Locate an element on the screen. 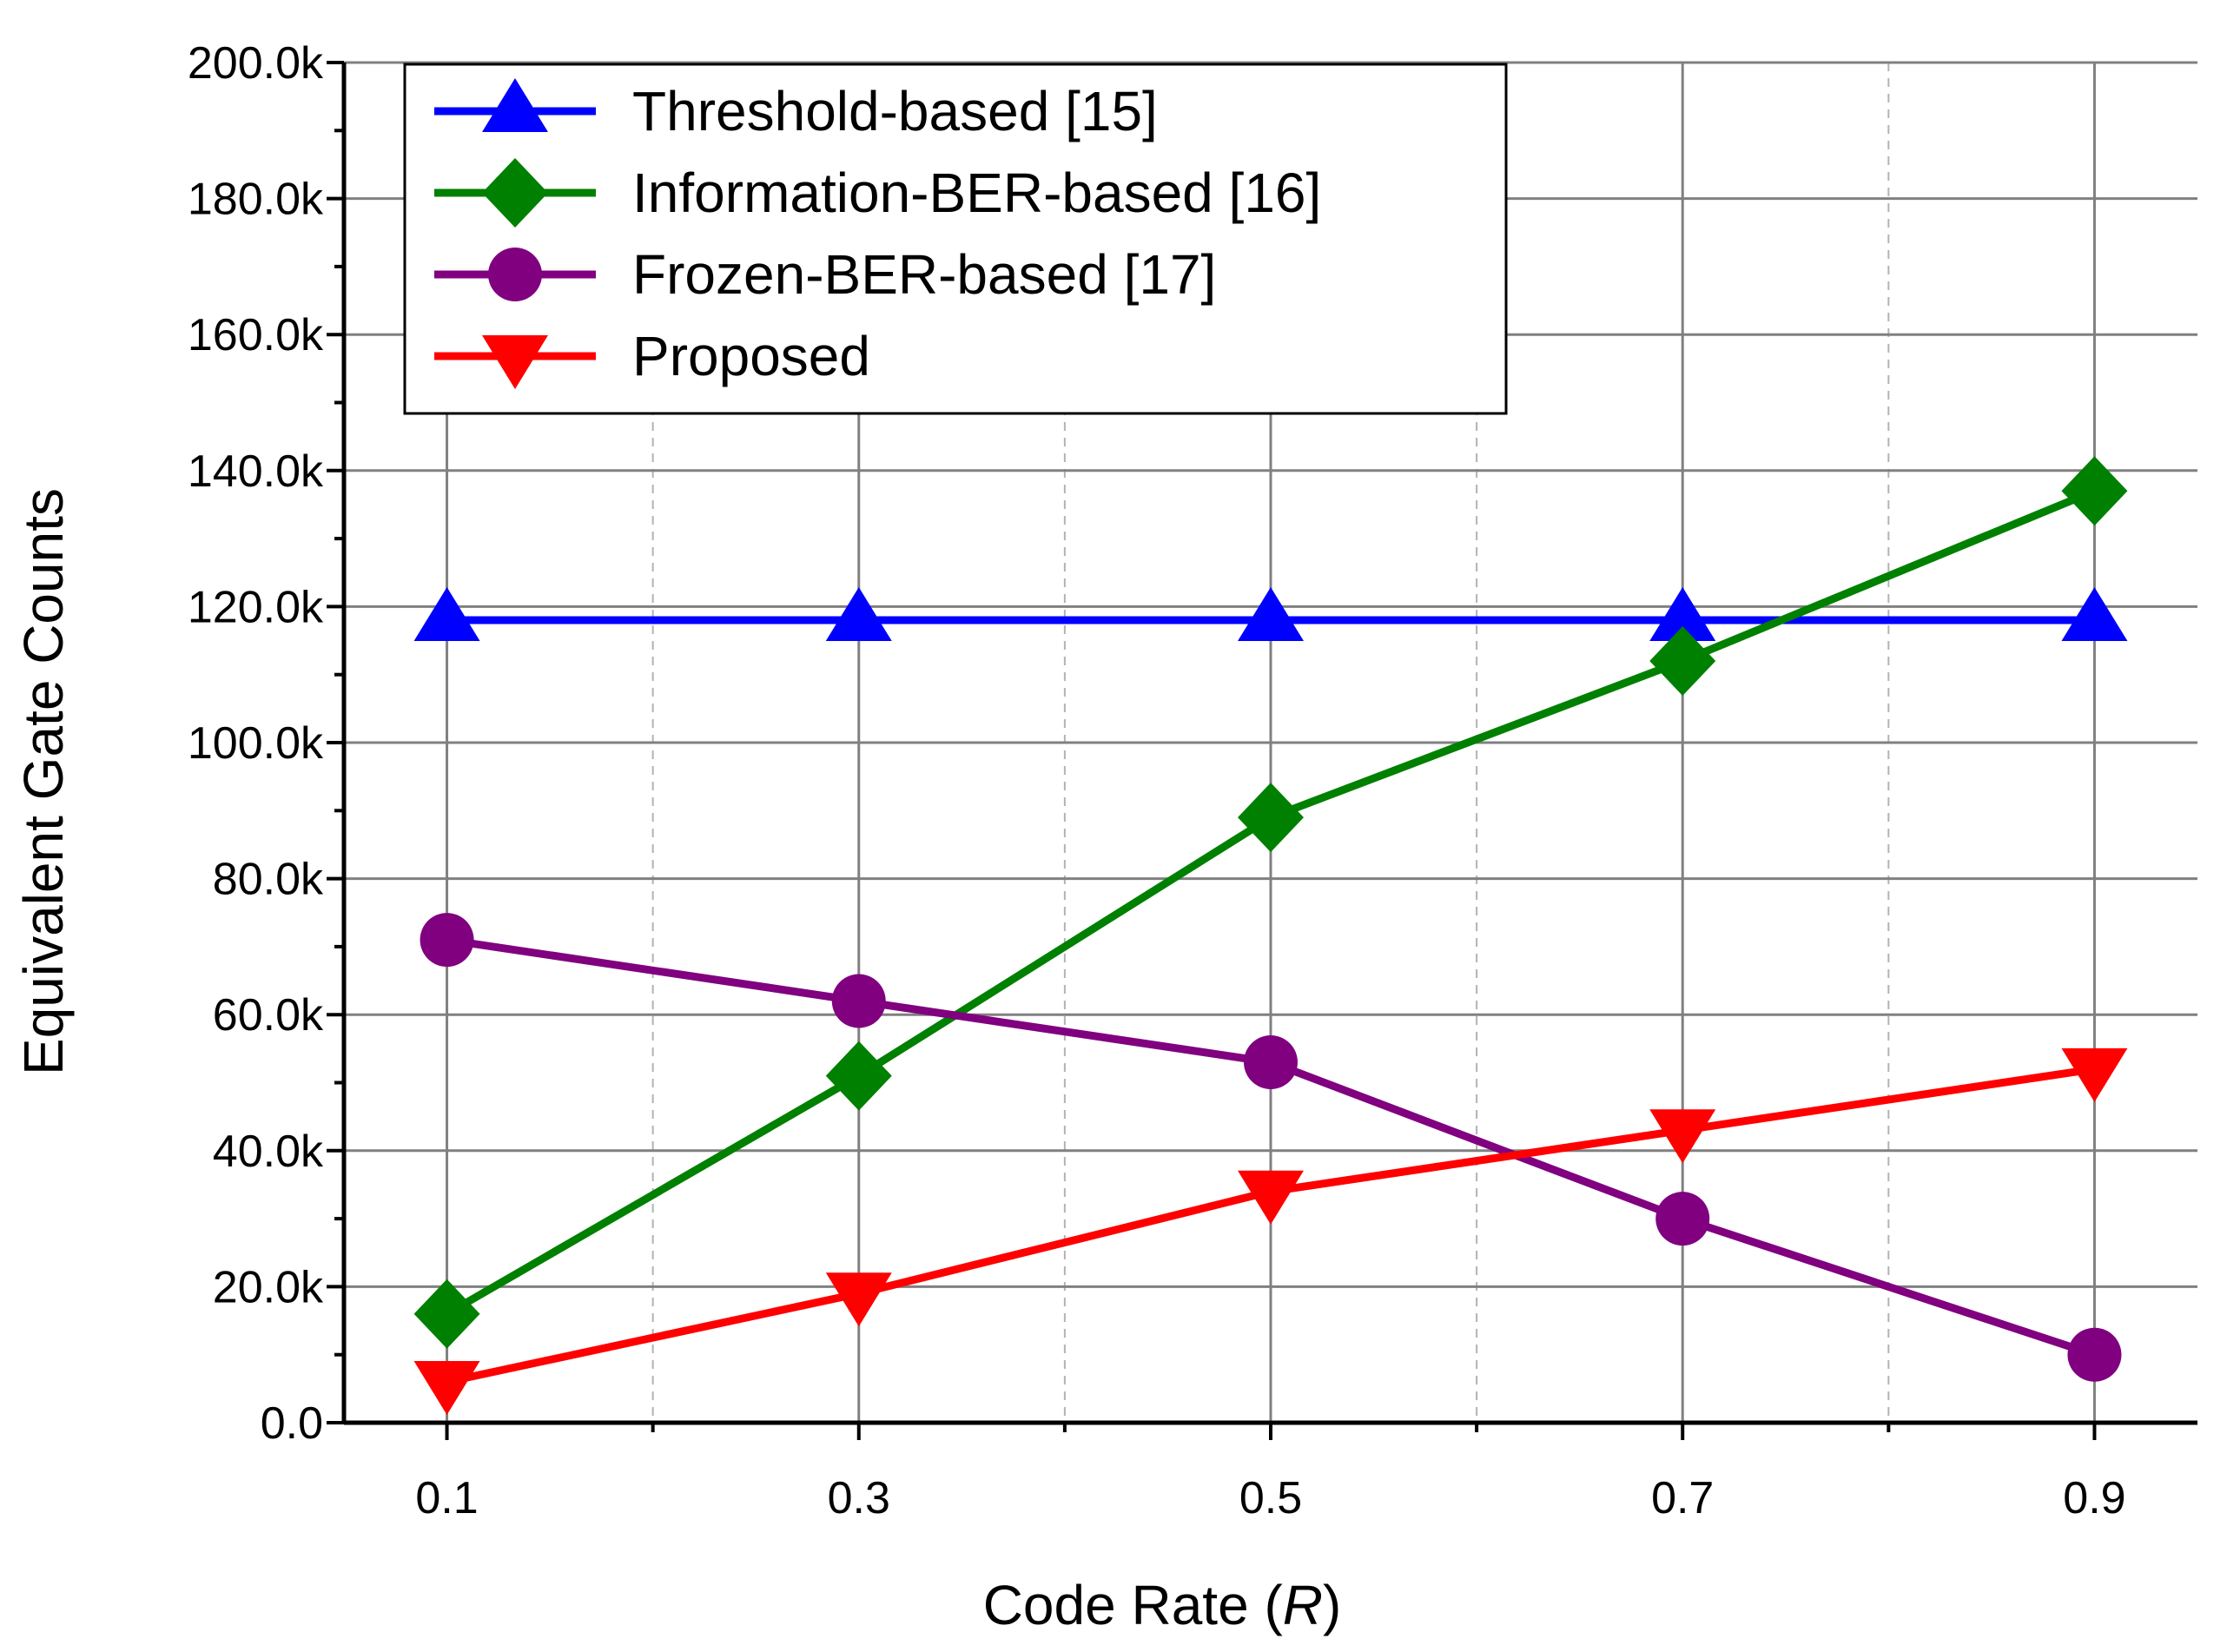 The width and height of the screenshot is (2227, 1652). y-tick-label: 140.0k is located at coordinates (256, 471).